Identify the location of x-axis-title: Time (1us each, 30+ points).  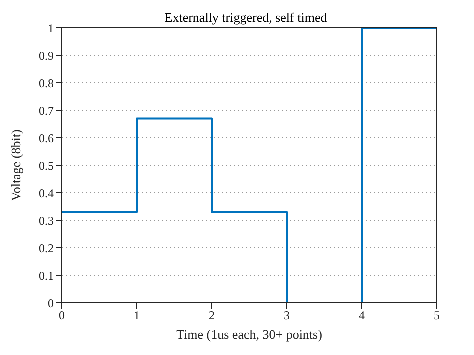
(249, 334).